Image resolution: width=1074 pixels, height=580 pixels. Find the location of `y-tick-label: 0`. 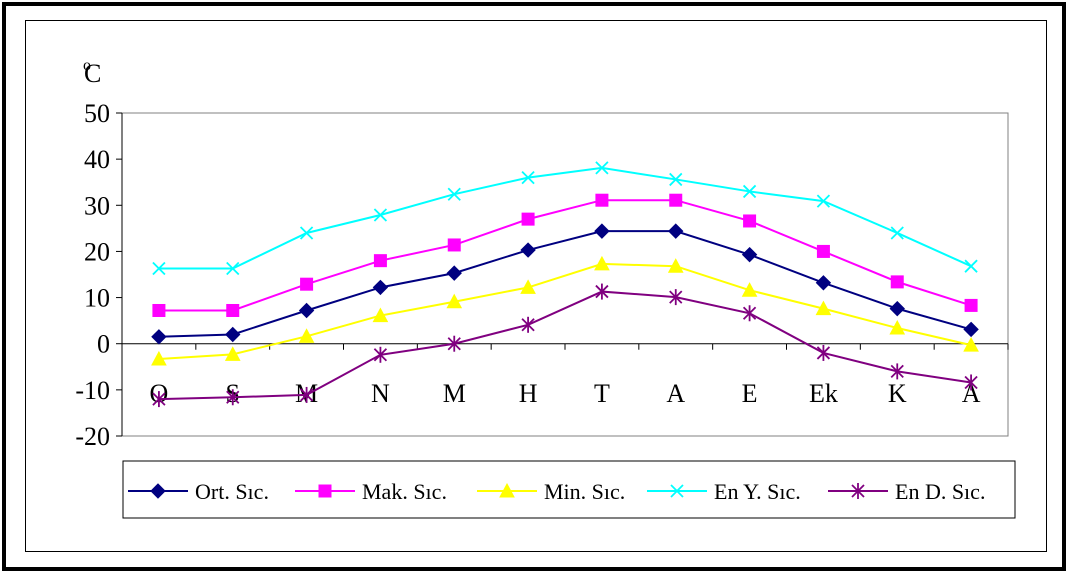

y-tick-label: 0 is located at coordinates (103, 344).